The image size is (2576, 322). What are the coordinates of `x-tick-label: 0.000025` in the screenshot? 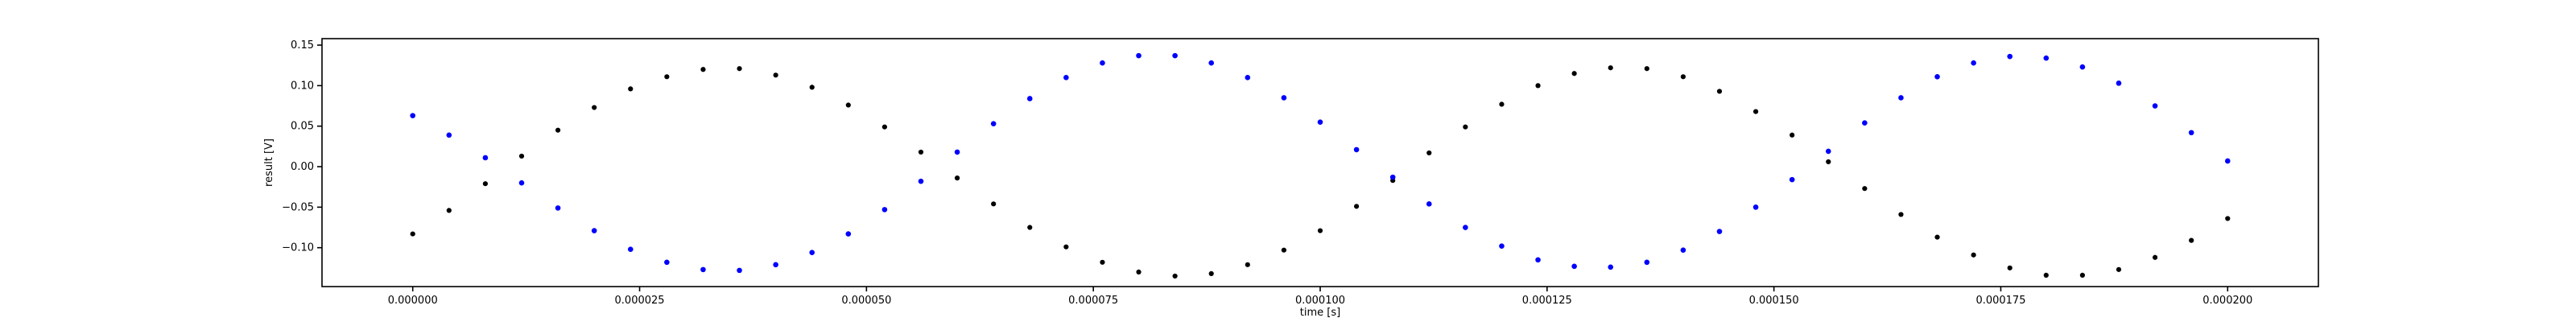 It's located at (640, 301).